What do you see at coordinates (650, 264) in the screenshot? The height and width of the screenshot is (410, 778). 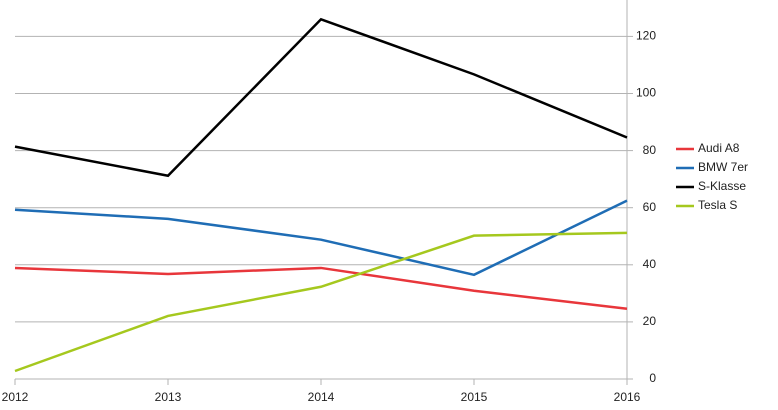 I see `y-tick-label: 40` at bounding box center [650, 264].